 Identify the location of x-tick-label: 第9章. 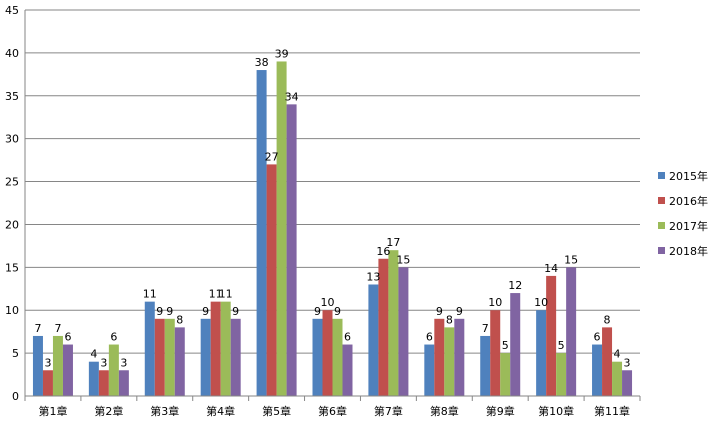
(500, 411).